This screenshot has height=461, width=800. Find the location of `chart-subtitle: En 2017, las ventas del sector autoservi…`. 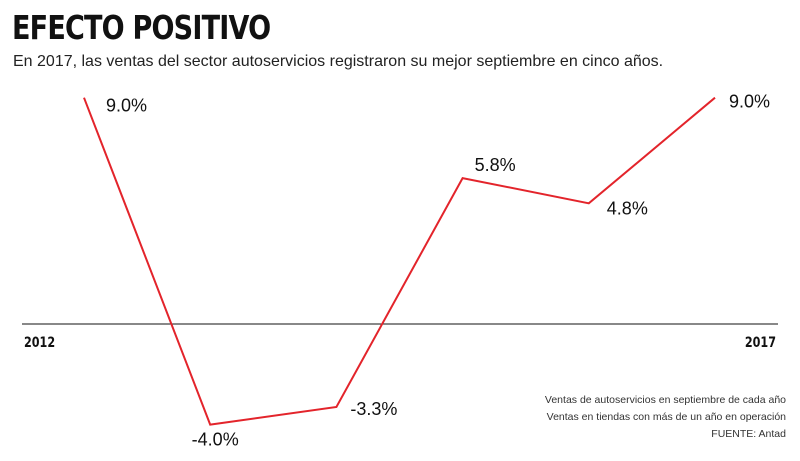

chart-subtitle: En 2017, las ventas del sector autoservi… is located at coordinates (338, 61).